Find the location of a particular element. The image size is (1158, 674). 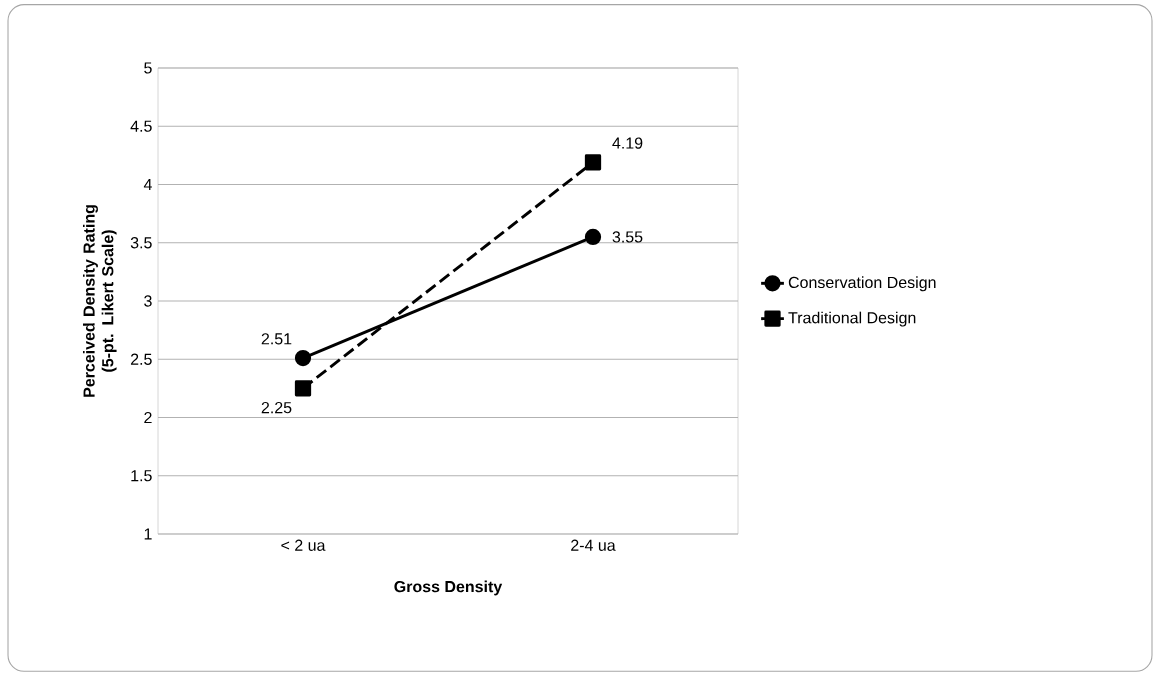

y-tick-label: 1 is located at coordinates (148, 534).